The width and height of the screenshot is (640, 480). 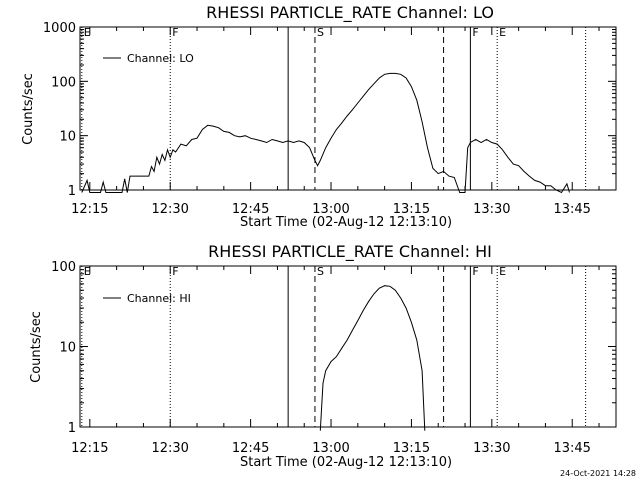 I want to click on chart-title-lo: RHESSI PARTICLE_RATE Channel: LO, so click(x=350, y=13).